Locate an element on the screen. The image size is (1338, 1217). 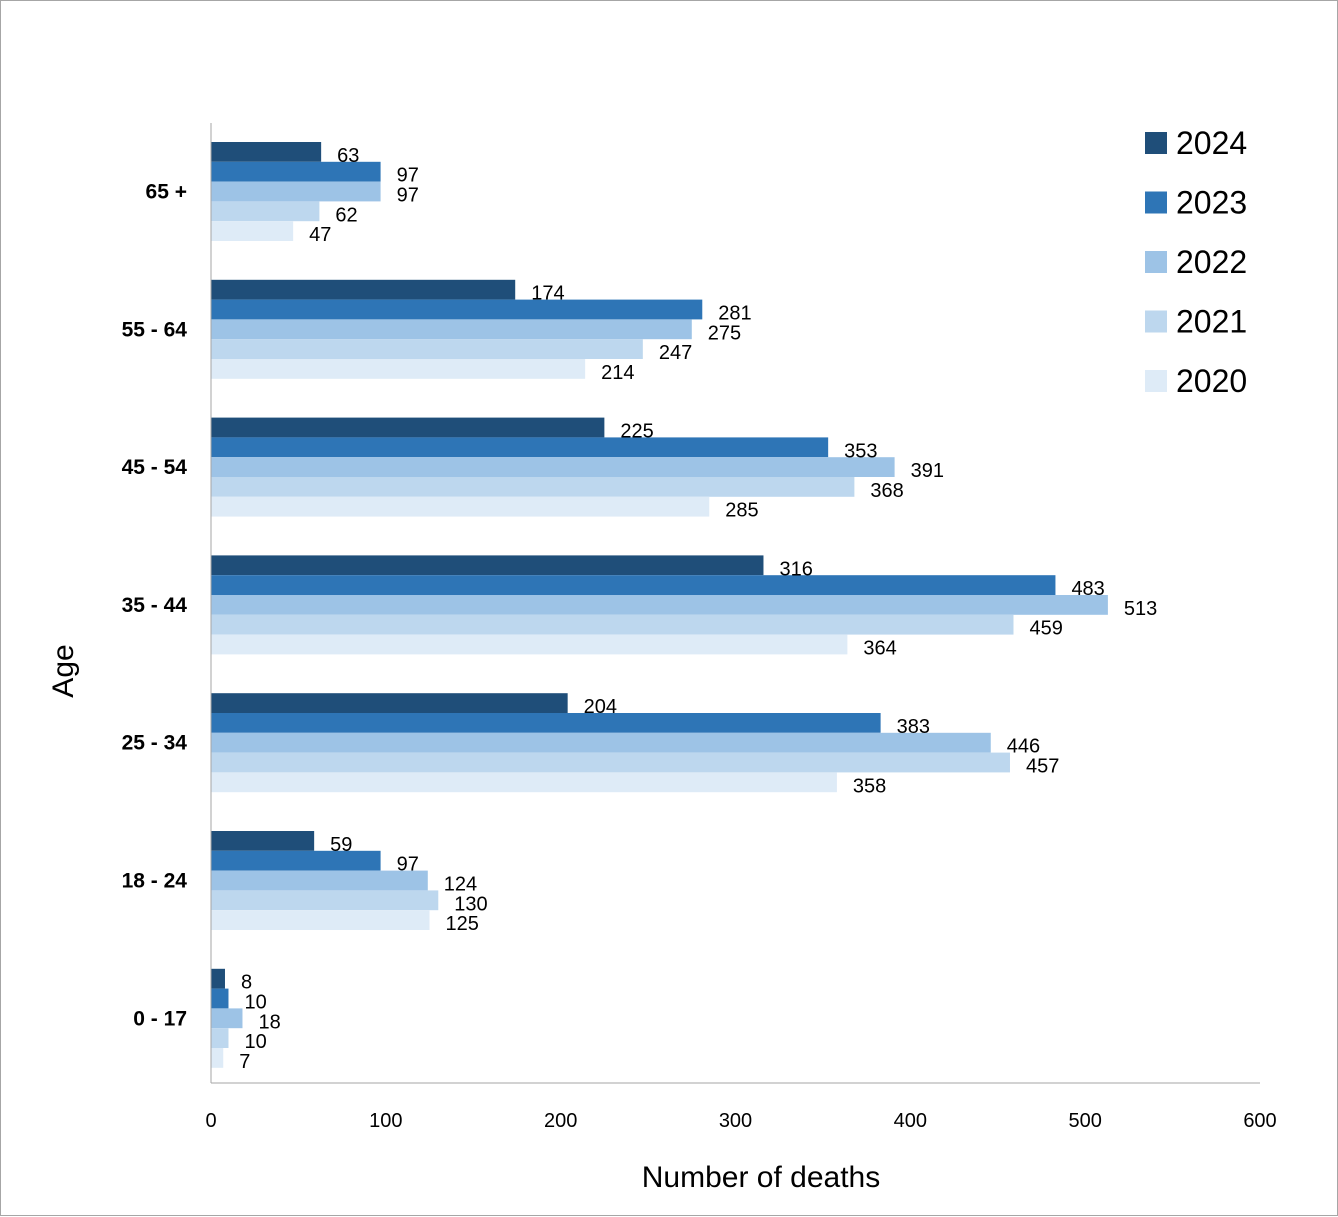
x-tick-label: 600 is located at coordinates (1259, 1121).